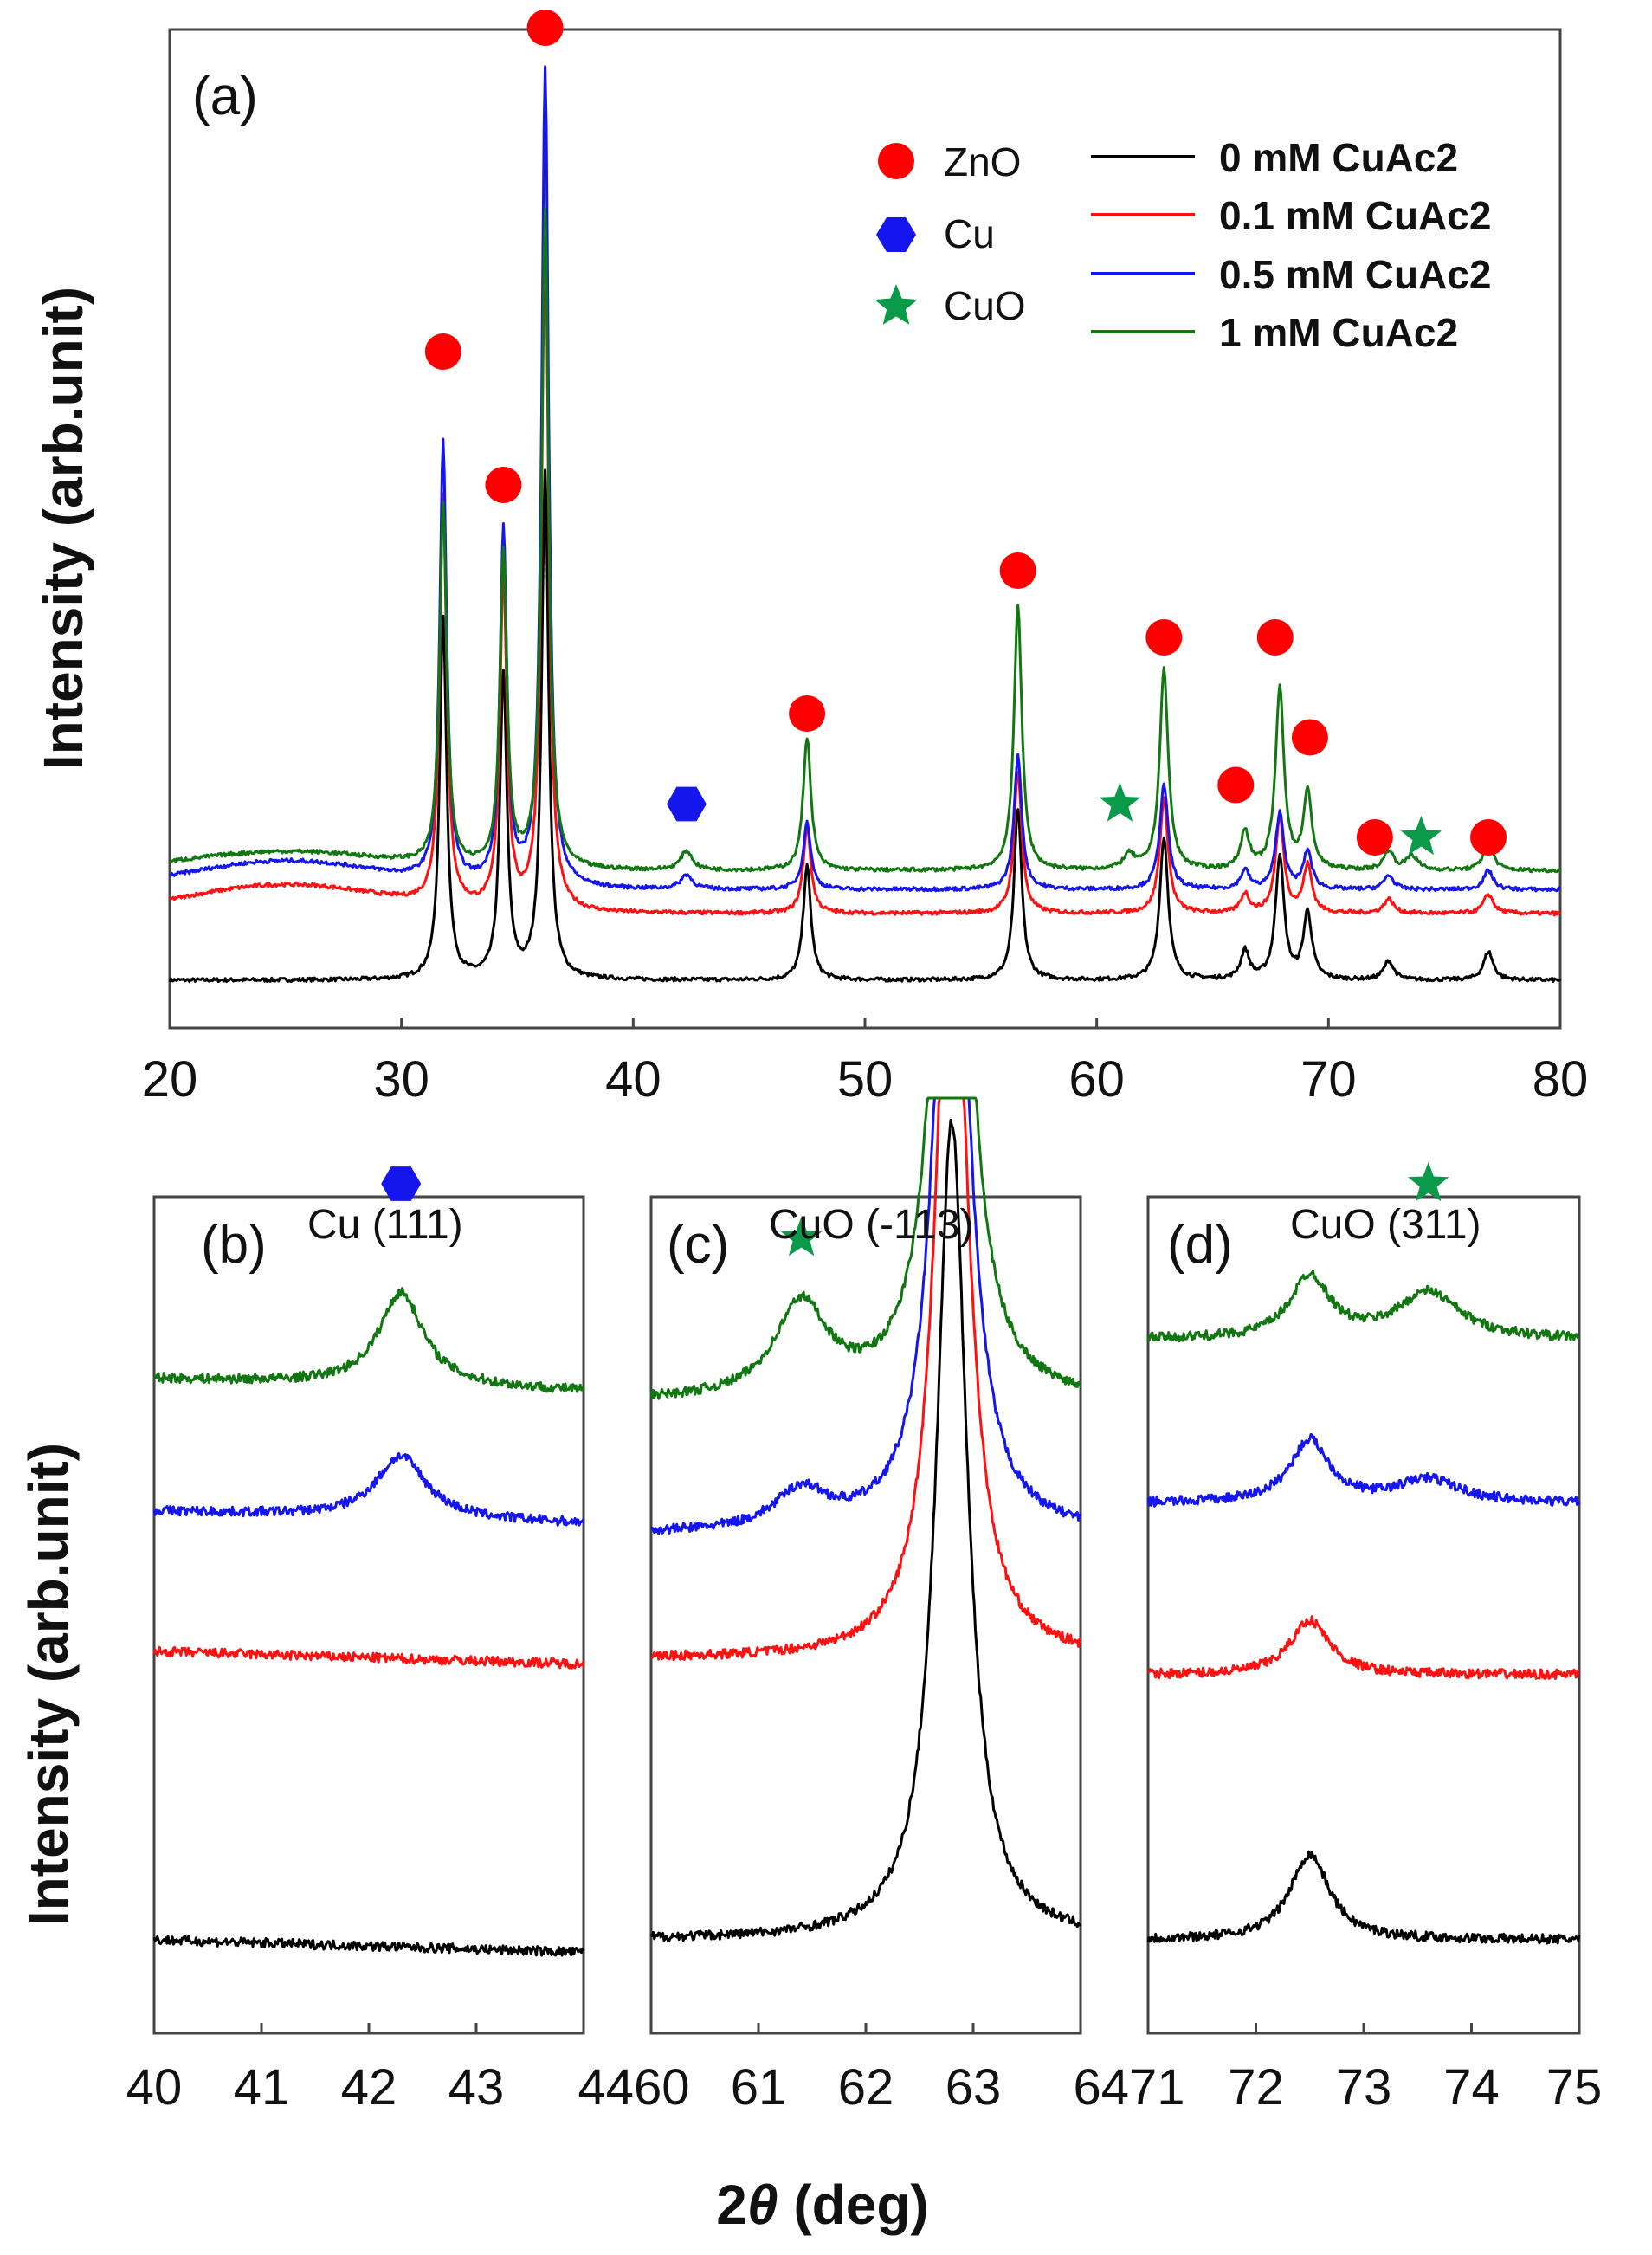 The width and height of the screenshot is (1652, 2255). What do you see at coordinates (896, 161) in the screenshot?
I see `legend-zno-marker` at bounding box center [896, 161].